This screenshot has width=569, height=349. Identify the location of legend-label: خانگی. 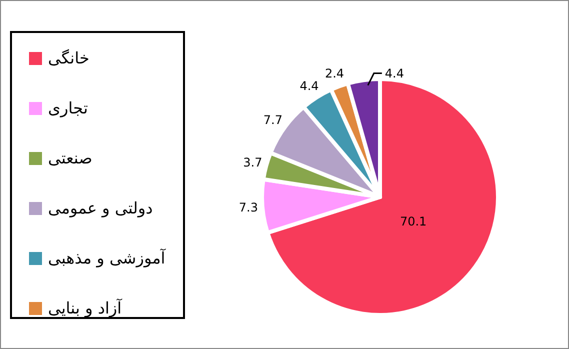
(69, 58).